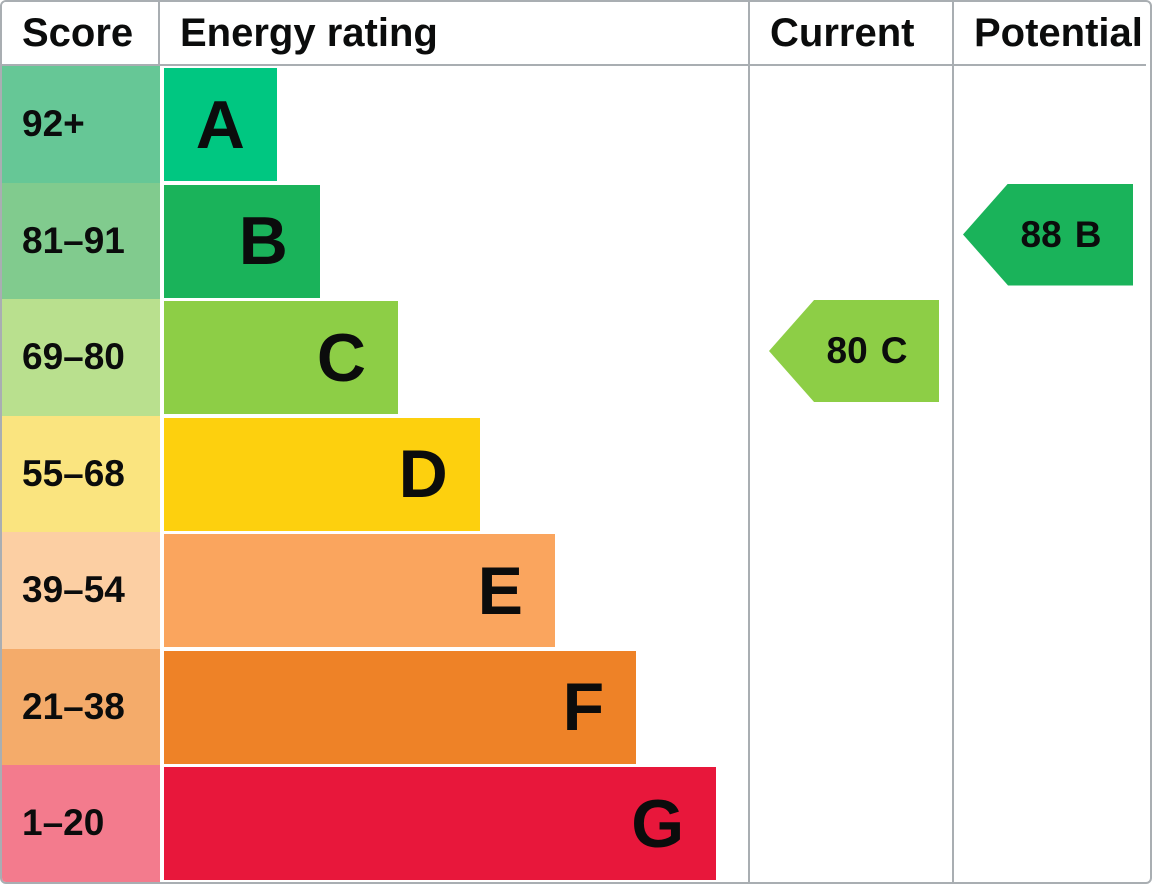 This screenshot has height=884, width=1152. Describe the element at coordinates (850, 473) in the screenshot. I see `current-cell-row-d` at that location.